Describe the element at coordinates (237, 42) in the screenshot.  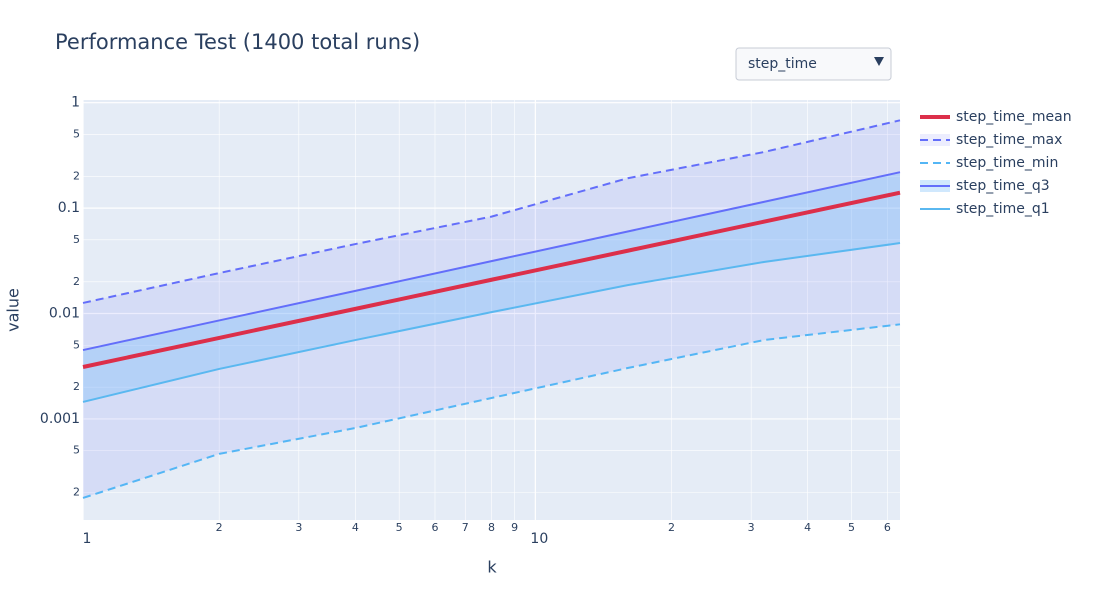
I see `chart-title: Performance Test (1400 total runs)` at that location.